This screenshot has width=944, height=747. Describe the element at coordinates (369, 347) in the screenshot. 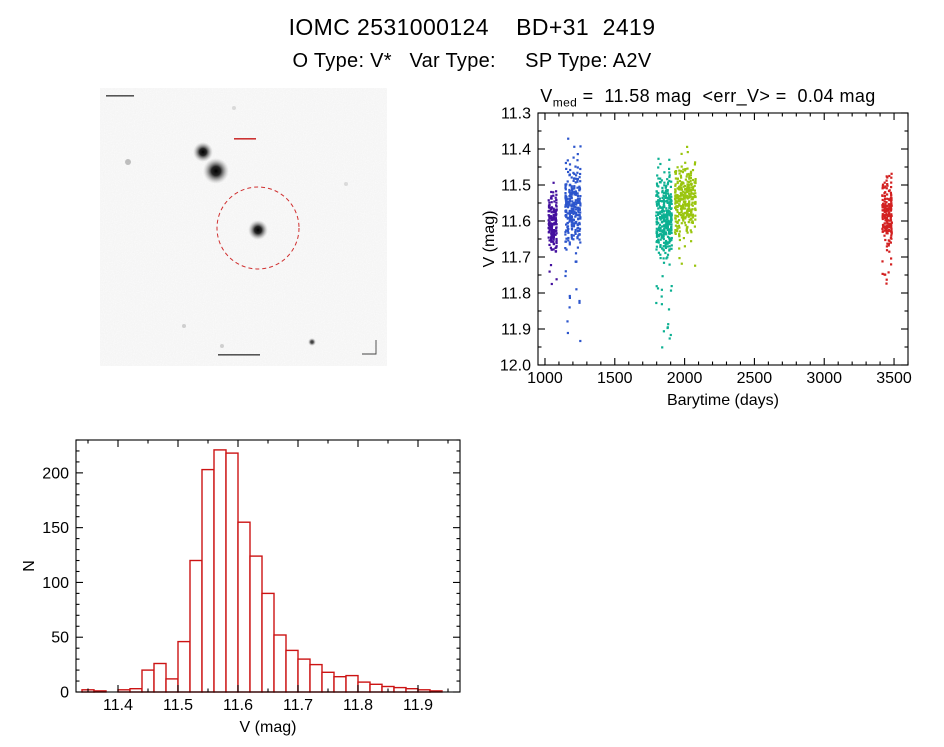

I see `compass-mark` at that location.